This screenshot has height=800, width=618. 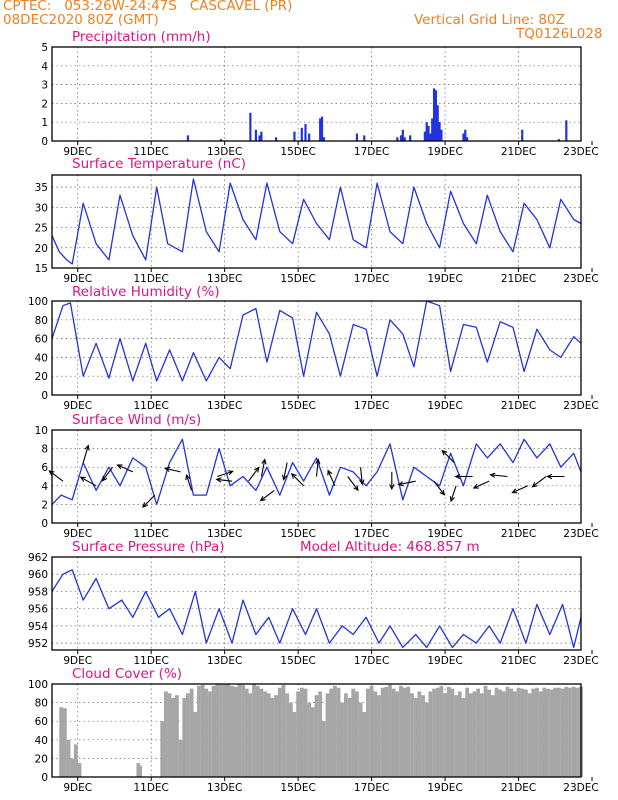 I want to click on temp-ytick-label: 35, so click(x=41, y=188).